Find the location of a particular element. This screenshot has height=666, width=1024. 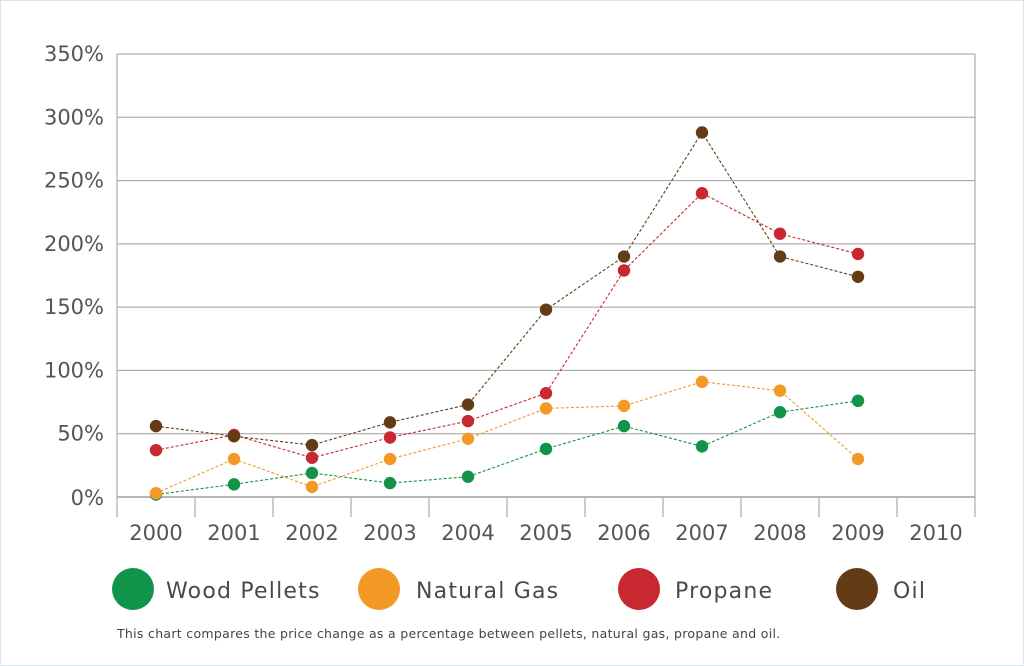

legend-label-oil: Oil is located at coordinates (909, 591).